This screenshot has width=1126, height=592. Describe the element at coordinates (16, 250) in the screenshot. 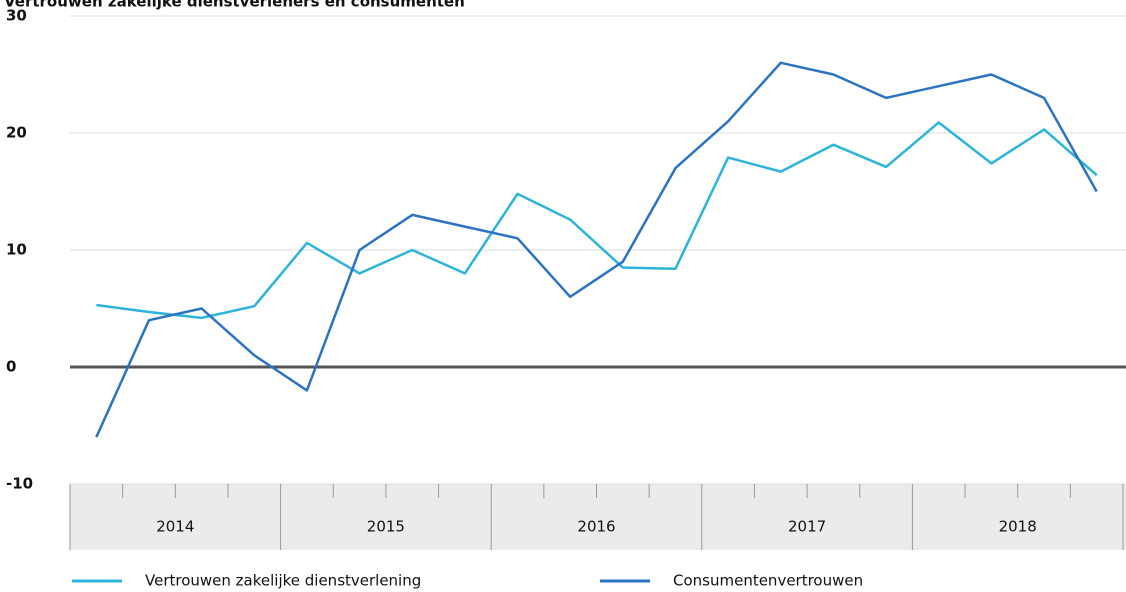

I see `y-tick-label: 10` at that location.